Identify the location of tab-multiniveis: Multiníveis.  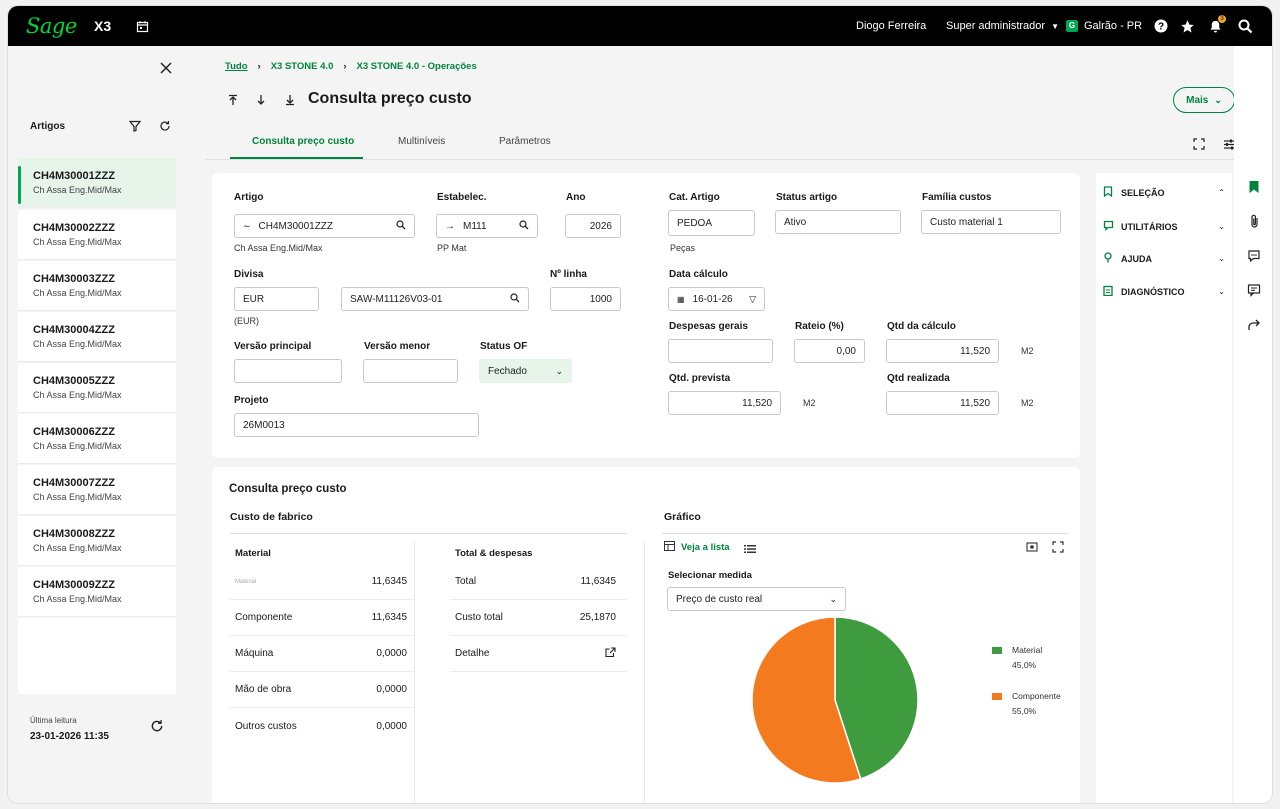
(422, 141).